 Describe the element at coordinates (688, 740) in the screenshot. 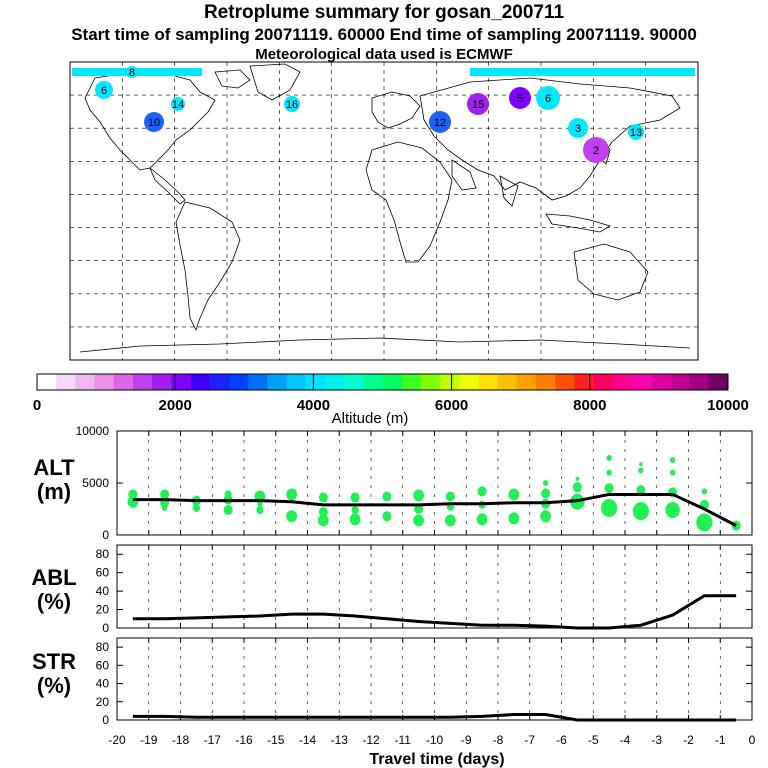

I see `x-tick-label: -2` at that location.